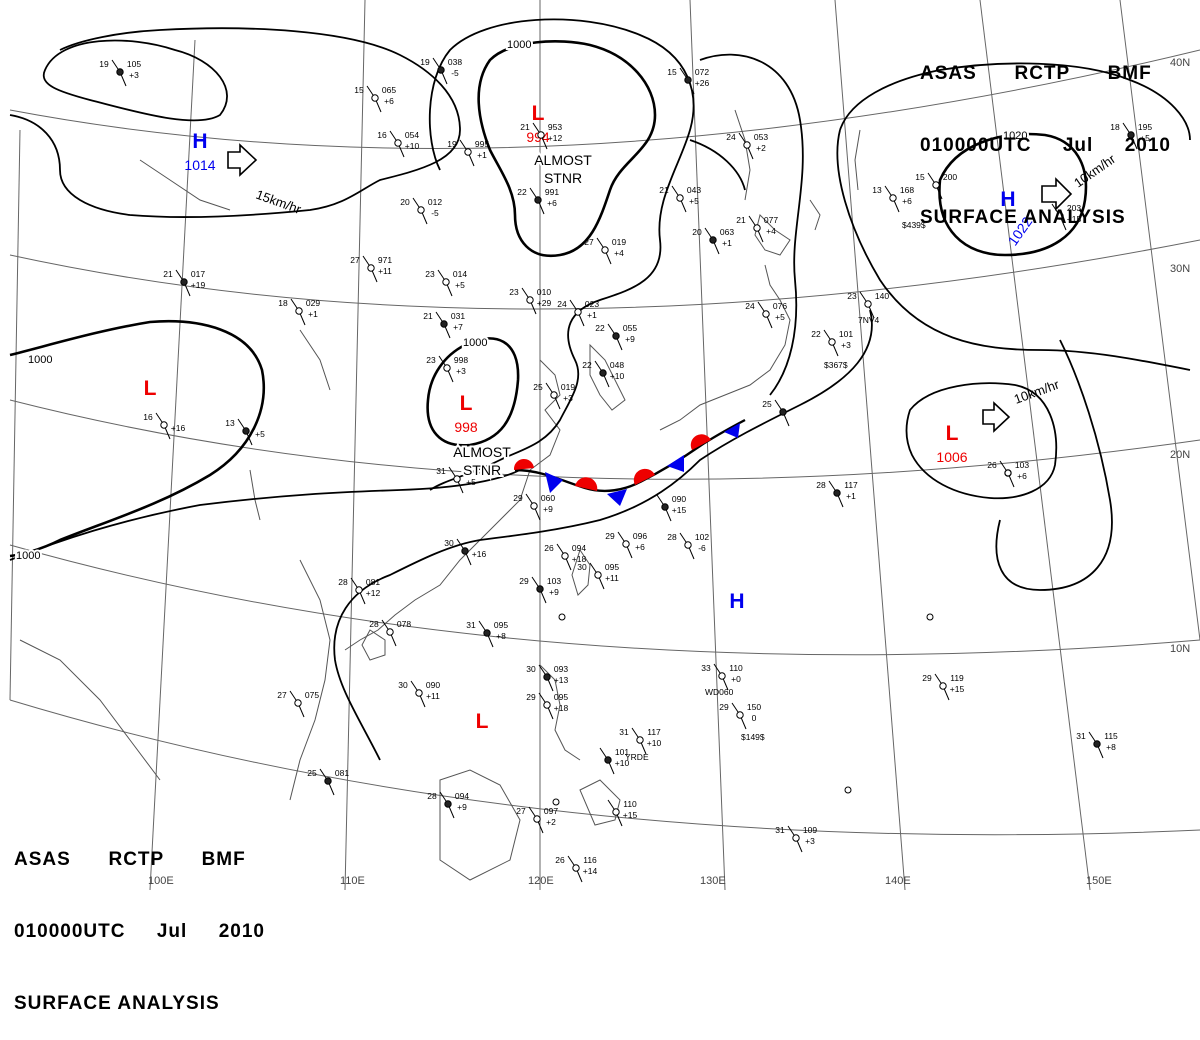 The width and height of the screenshot is (1200, 1040). What do you see at coordinates (555, 138) in the screenshot?
I see `station-tendency: +12` at bounding box center [555, 138].